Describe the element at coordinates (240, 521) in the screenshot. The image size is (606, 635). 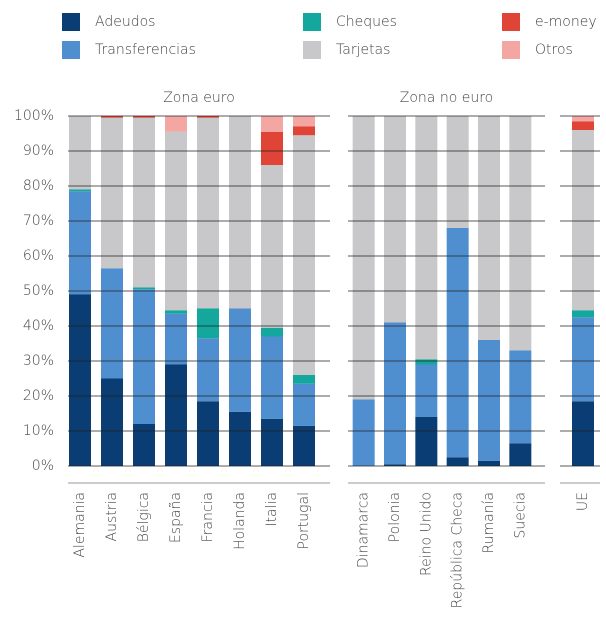
I see `x-tick-label: Holanda` at that location.